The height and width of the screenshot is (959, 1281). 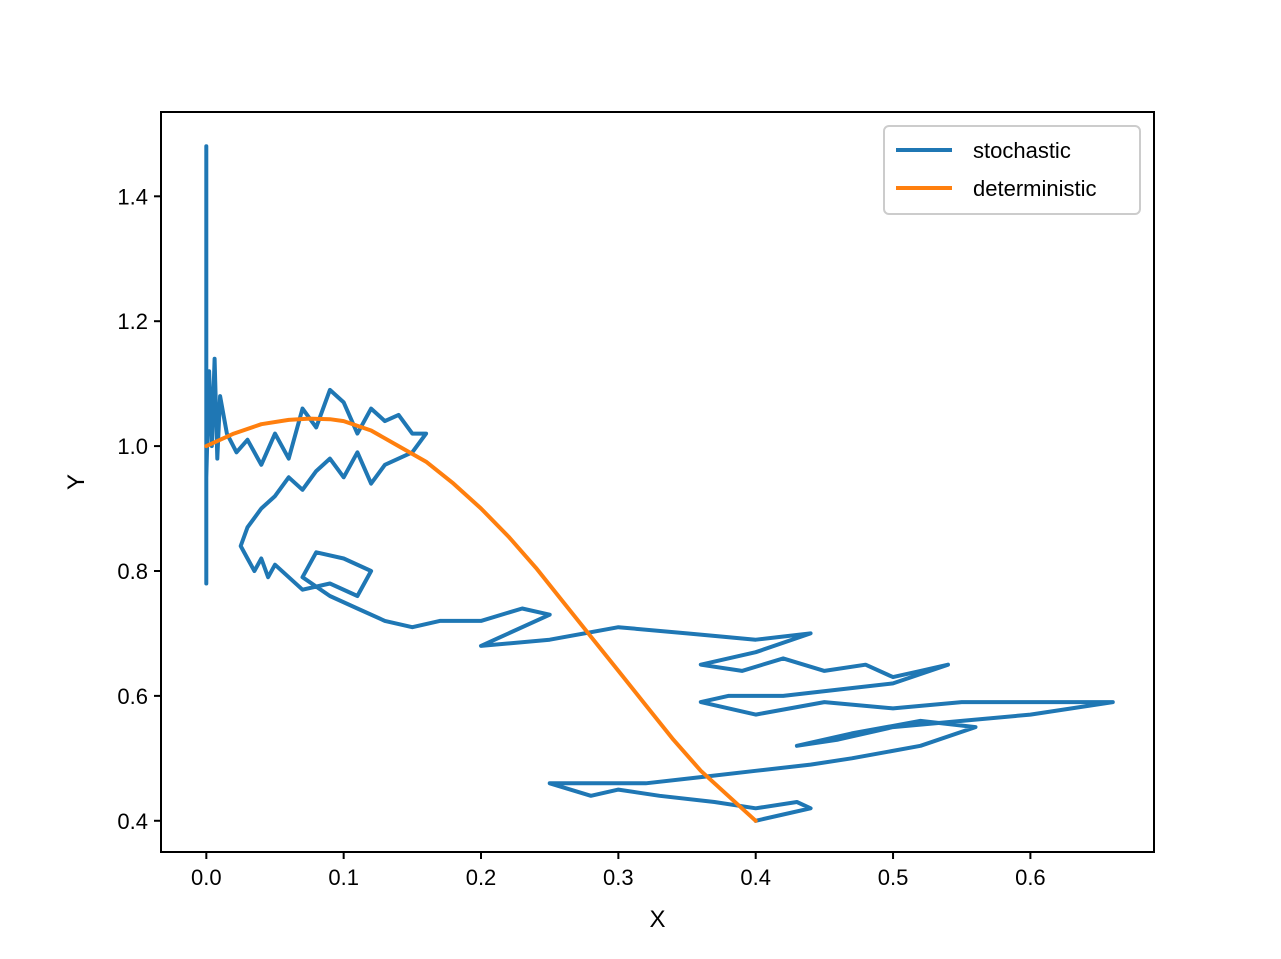 What do you see at coordinates (132, 571) in the screenshot?
I see `y-tick-label: 0.8` at bounding box center [132, 571].